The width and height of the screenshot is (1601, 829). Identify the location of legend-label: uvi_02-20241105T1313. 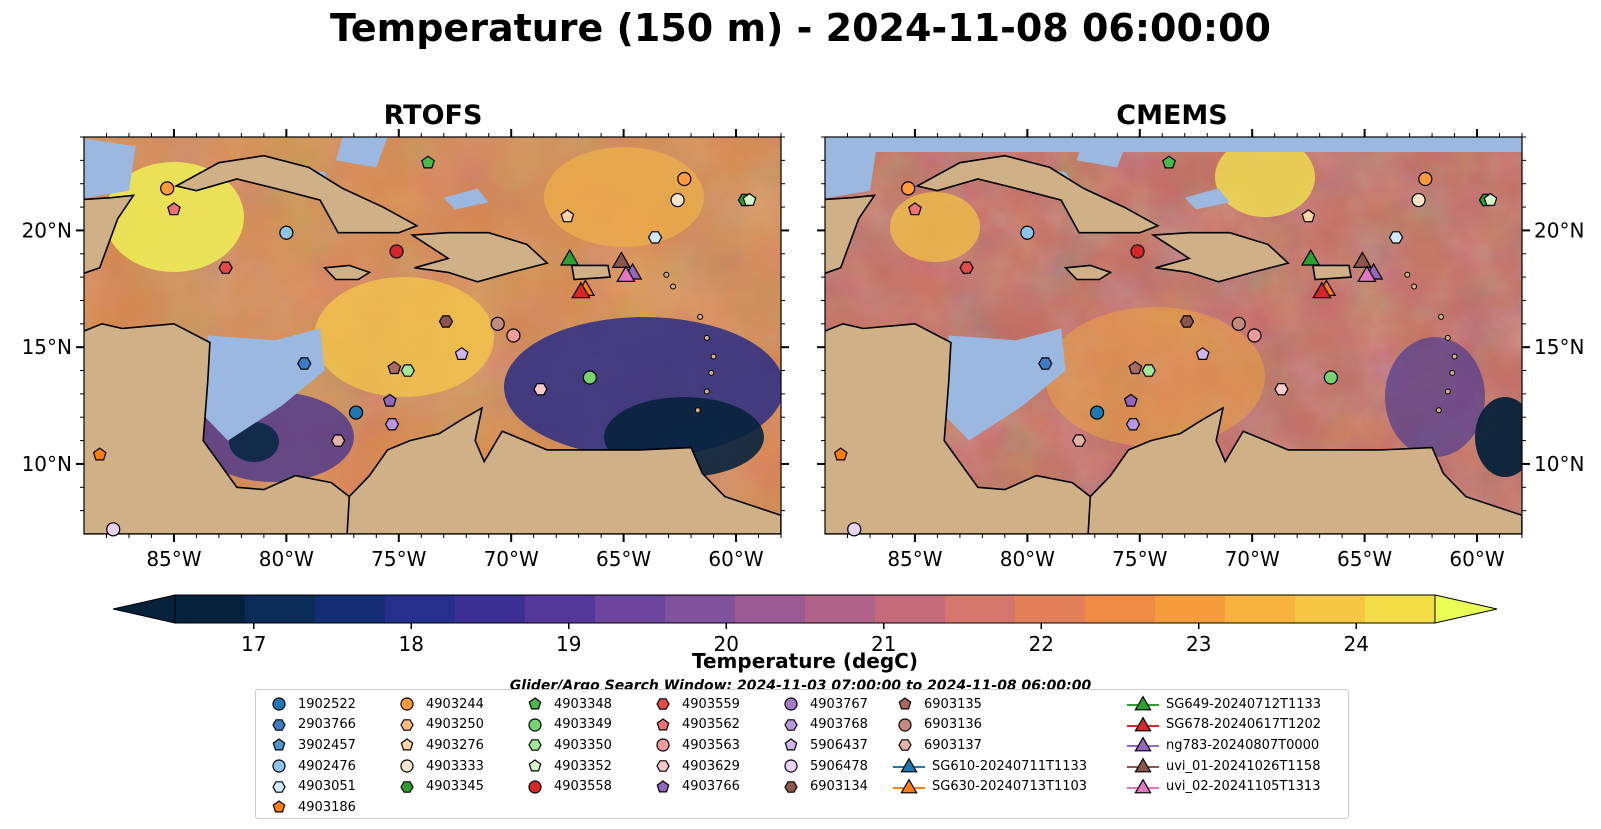
(1243, 787).